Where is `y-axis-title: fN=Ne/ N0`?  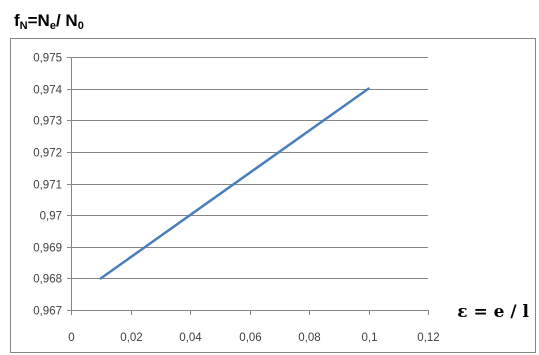
y-axis-title: fN=Ne/ N0 is located at coordinates (49, 21).